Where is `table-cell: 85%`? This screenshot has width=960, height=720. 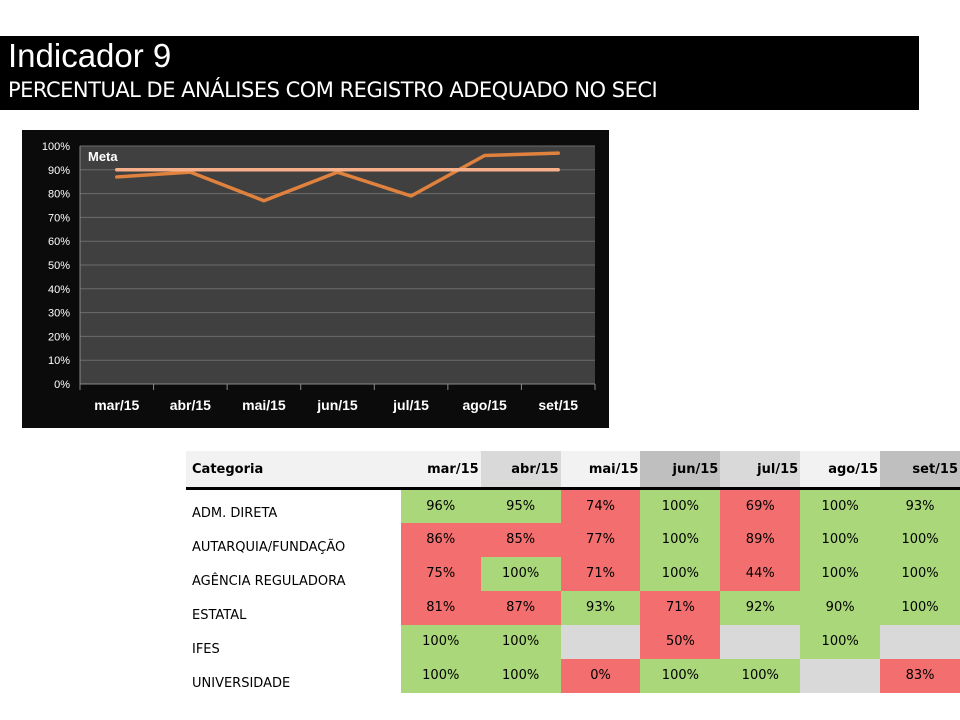 table-cell: 85% is located at coordinates (520, 539).